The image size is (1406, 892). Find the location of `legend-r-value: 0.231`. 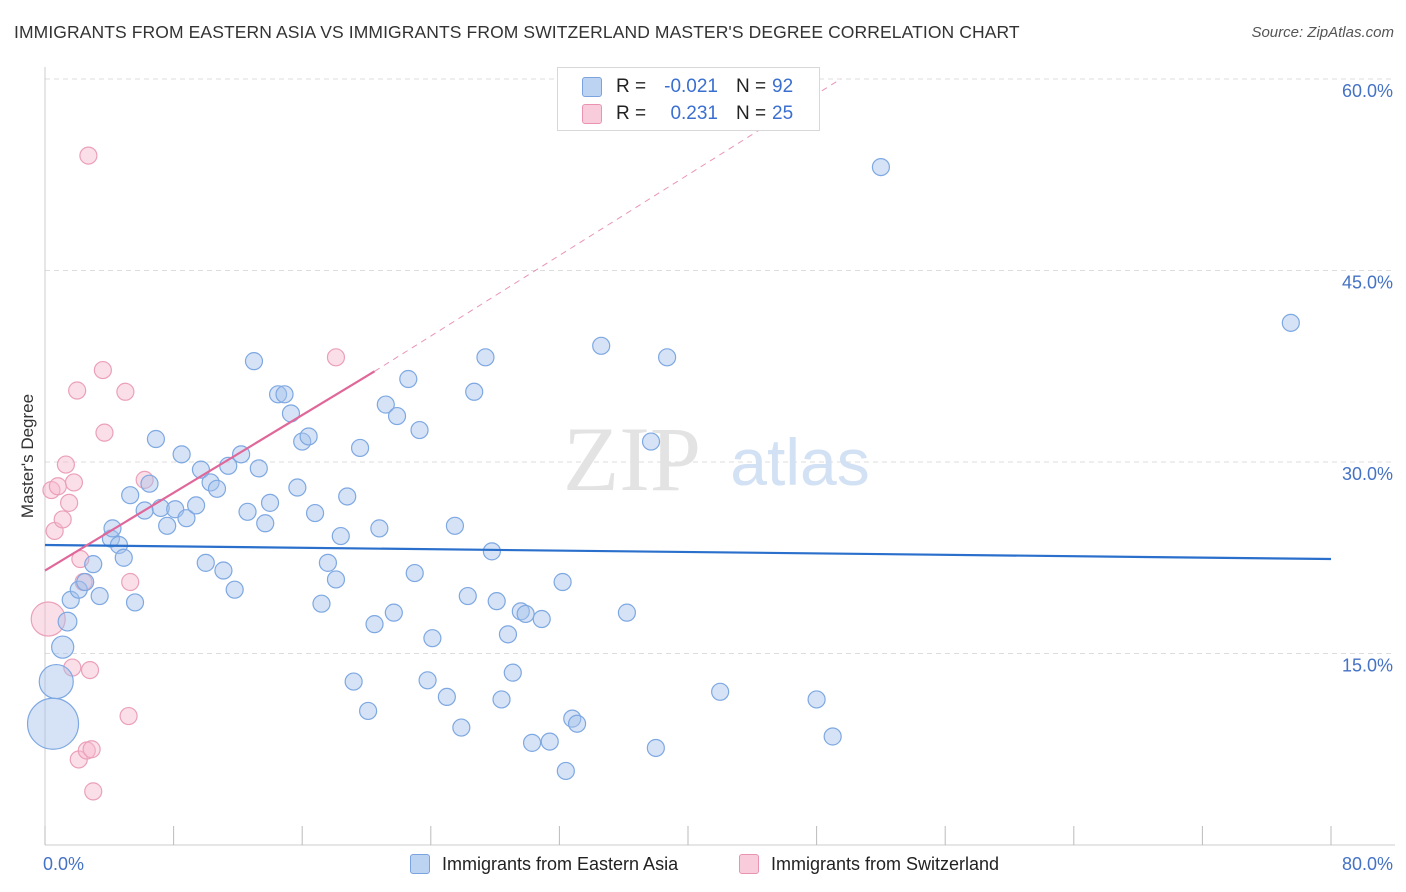

legend-r-value: 0.231 is located at coordinates (694, 113).